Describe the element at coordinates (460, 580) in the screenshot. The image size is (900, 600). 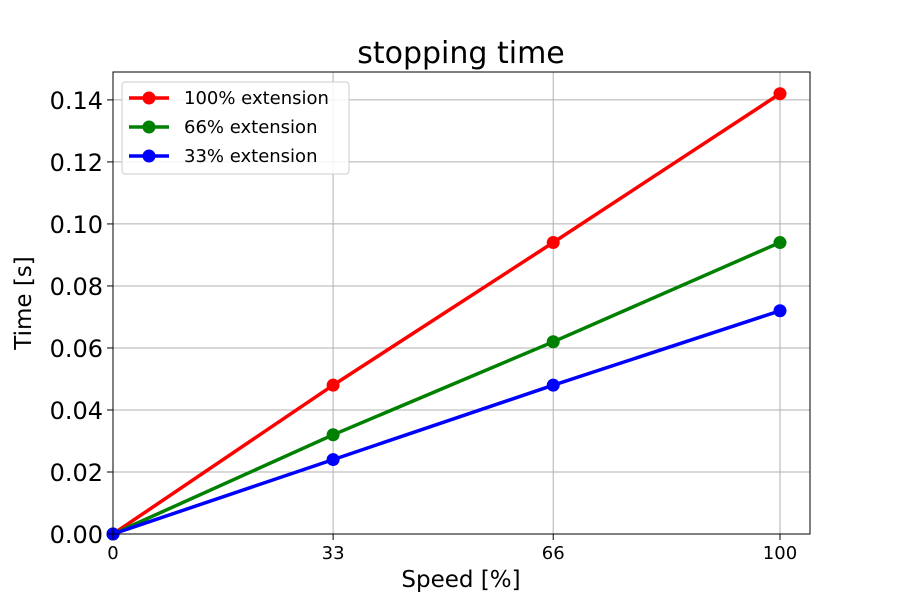
I see `x-axis-label: Speed [%]` at that location.